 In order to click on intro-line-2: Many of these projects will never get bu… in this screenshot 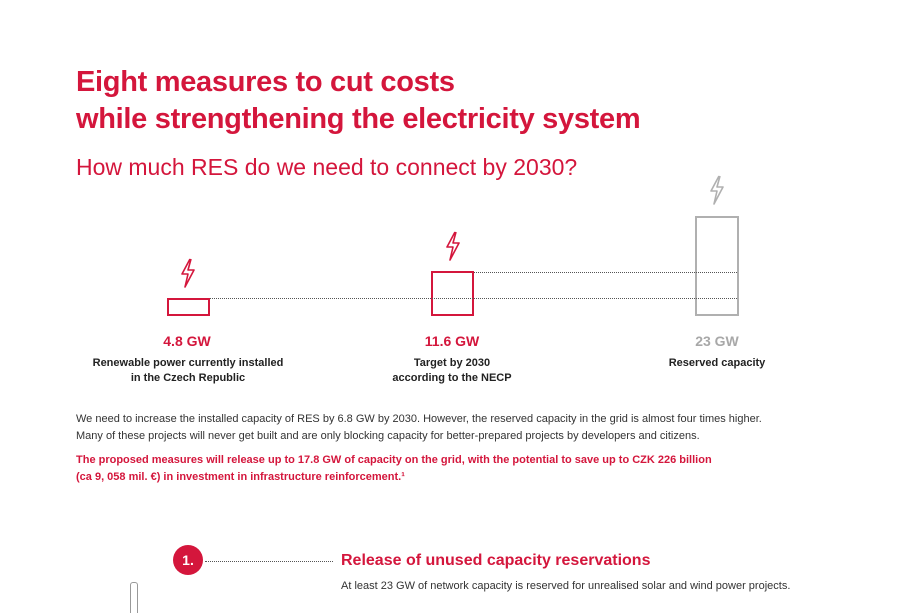, I will do `click(388, 436)`.